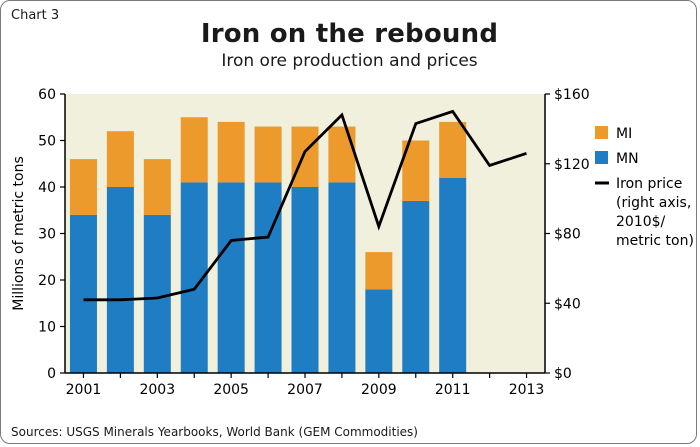  I want to click on bar-mn-2005, so click(231, 277).